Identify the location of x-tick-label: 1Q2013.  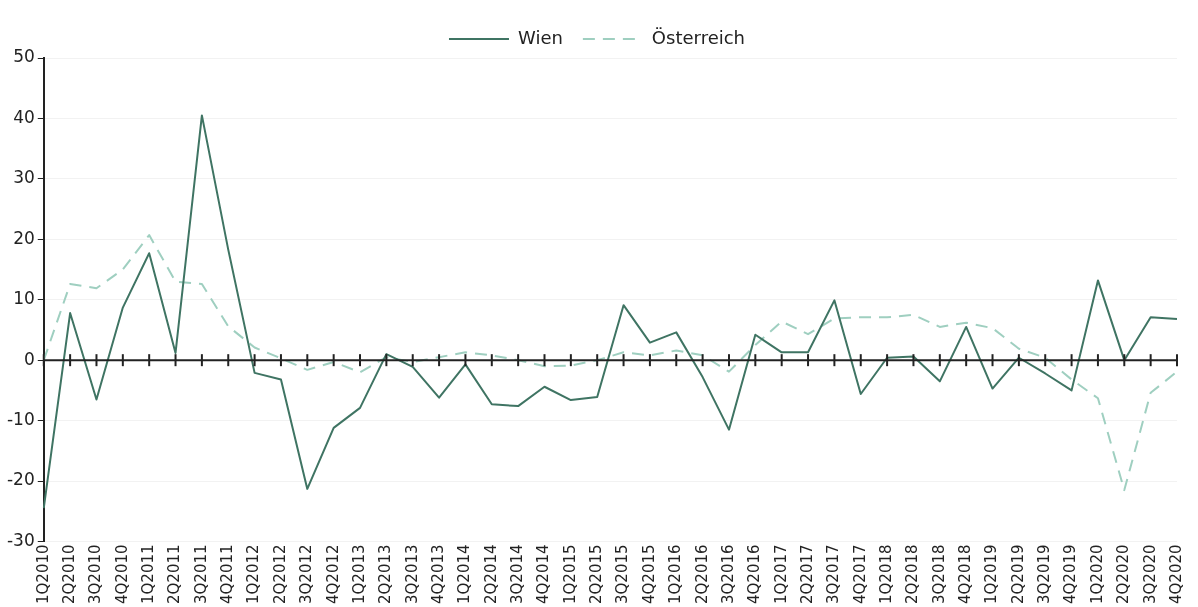
(358, 574).